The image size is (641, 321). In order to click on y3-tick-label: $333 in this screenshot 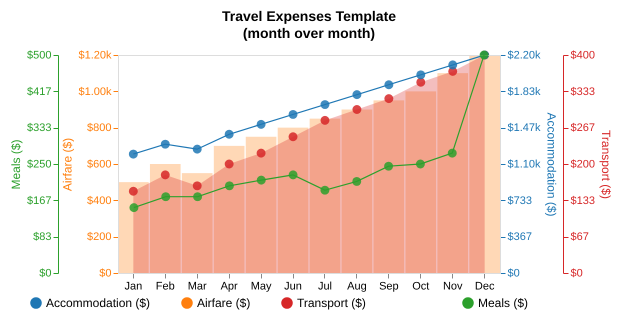, I will do `click(582, 92)`.